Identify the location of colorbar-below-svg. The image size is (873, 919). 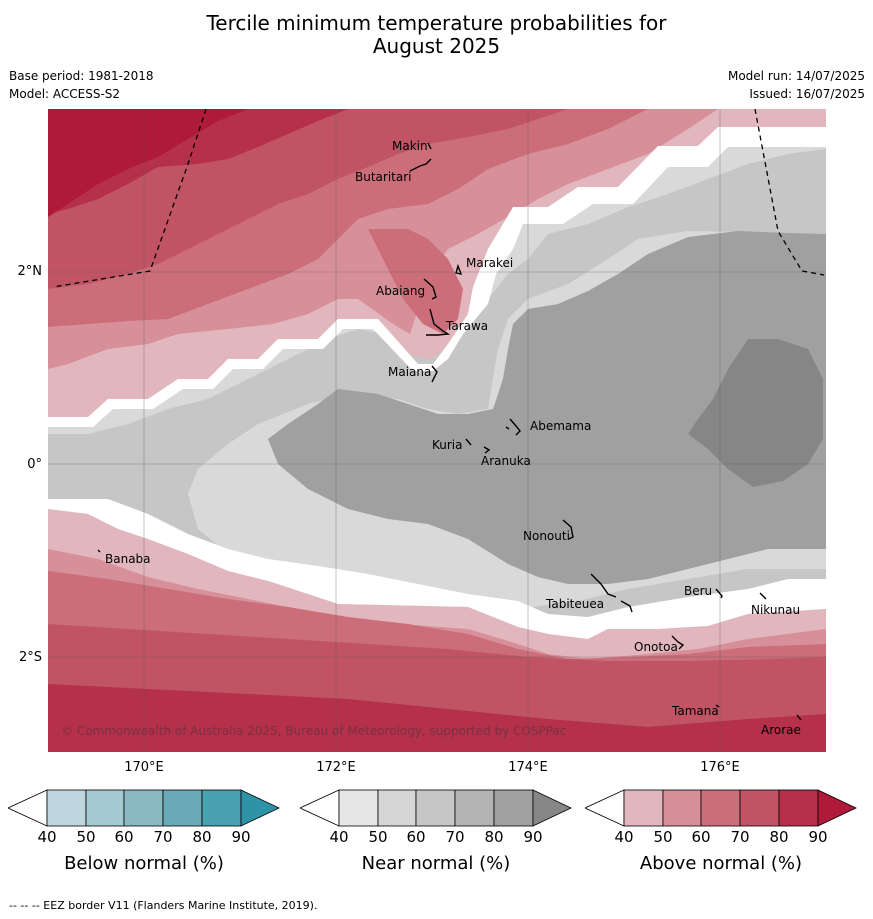
(143, 808).